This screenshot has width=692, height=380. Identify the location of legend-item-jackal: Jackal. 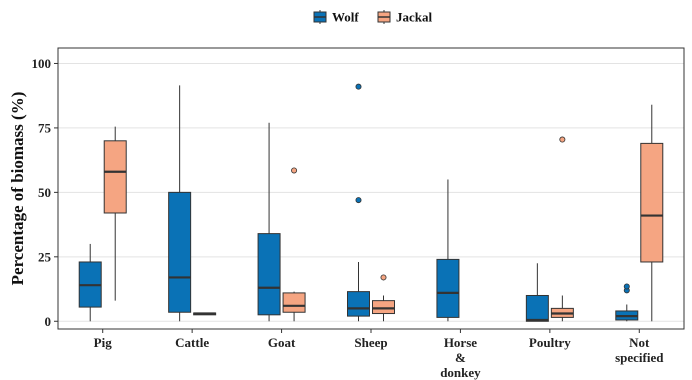
(405, 17).